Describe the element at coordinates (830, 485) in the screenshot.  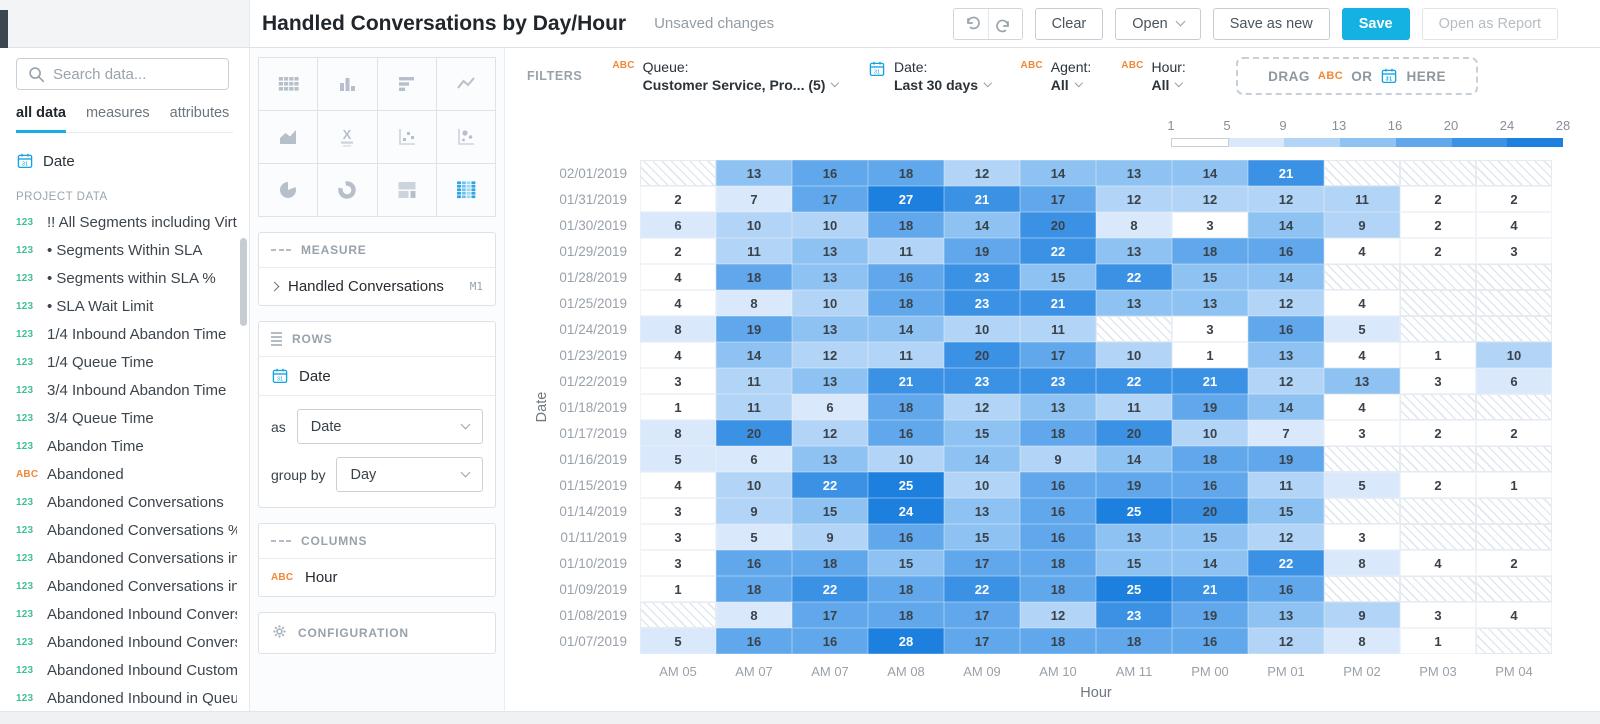
I see `heatmap-cell-01/15/2019-AM 07: 22` at that location.